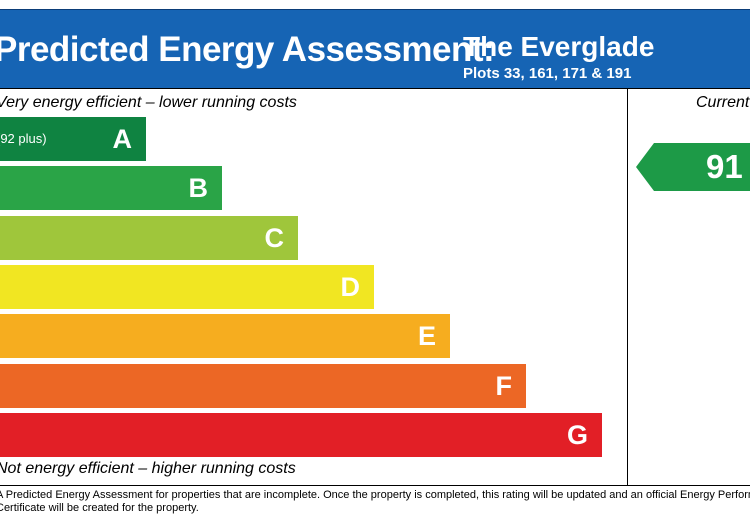  I want to click on rating-band-letter: D, so click(350, 287).